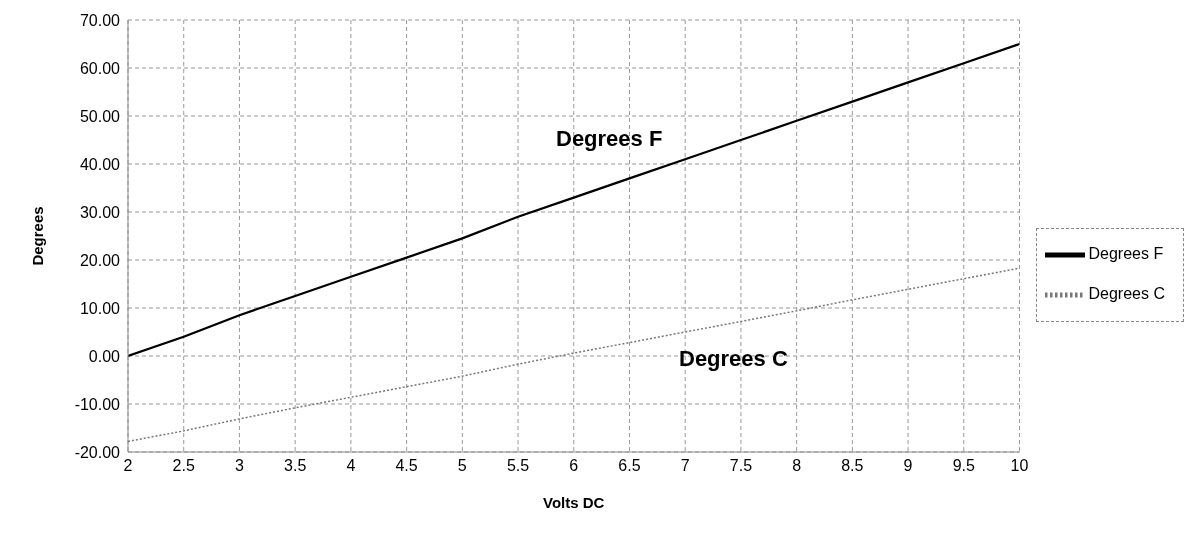 Image resolution: width=1197 pixels, height=550 pixels. What do you see at coordinates (685, 466) in the screenshot?
I see `x-tick-label: 7` at bounding box center [685, 466].